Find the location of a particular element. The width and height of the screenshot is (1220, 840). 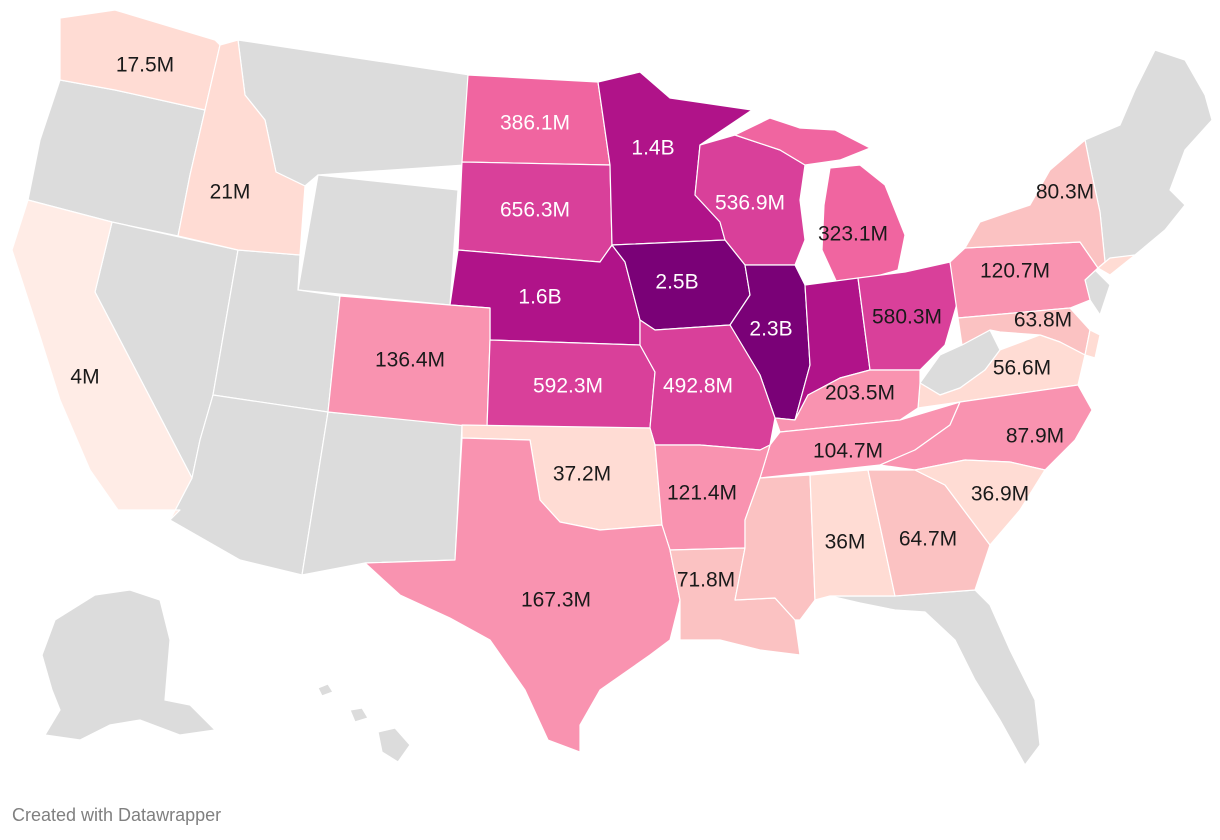

state-new-mexico is located at coordinates (382, 493).